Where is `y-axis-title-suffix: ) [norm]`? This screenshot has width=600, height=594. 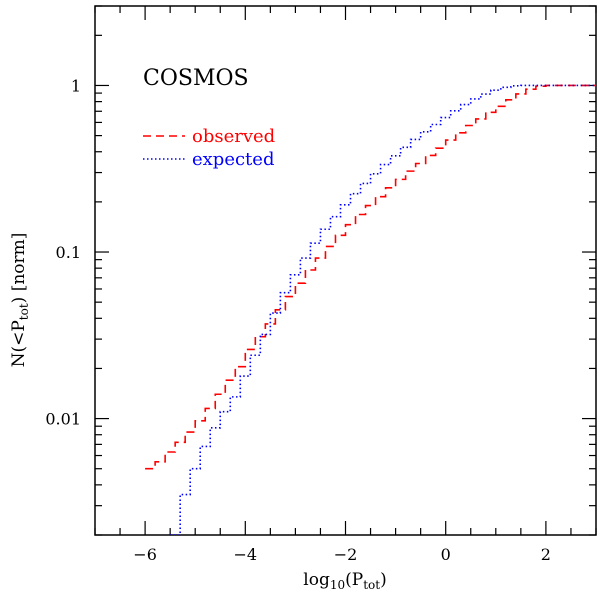
y-axis-title-suffix: ) [norm] is located at coordinates (19, 268).